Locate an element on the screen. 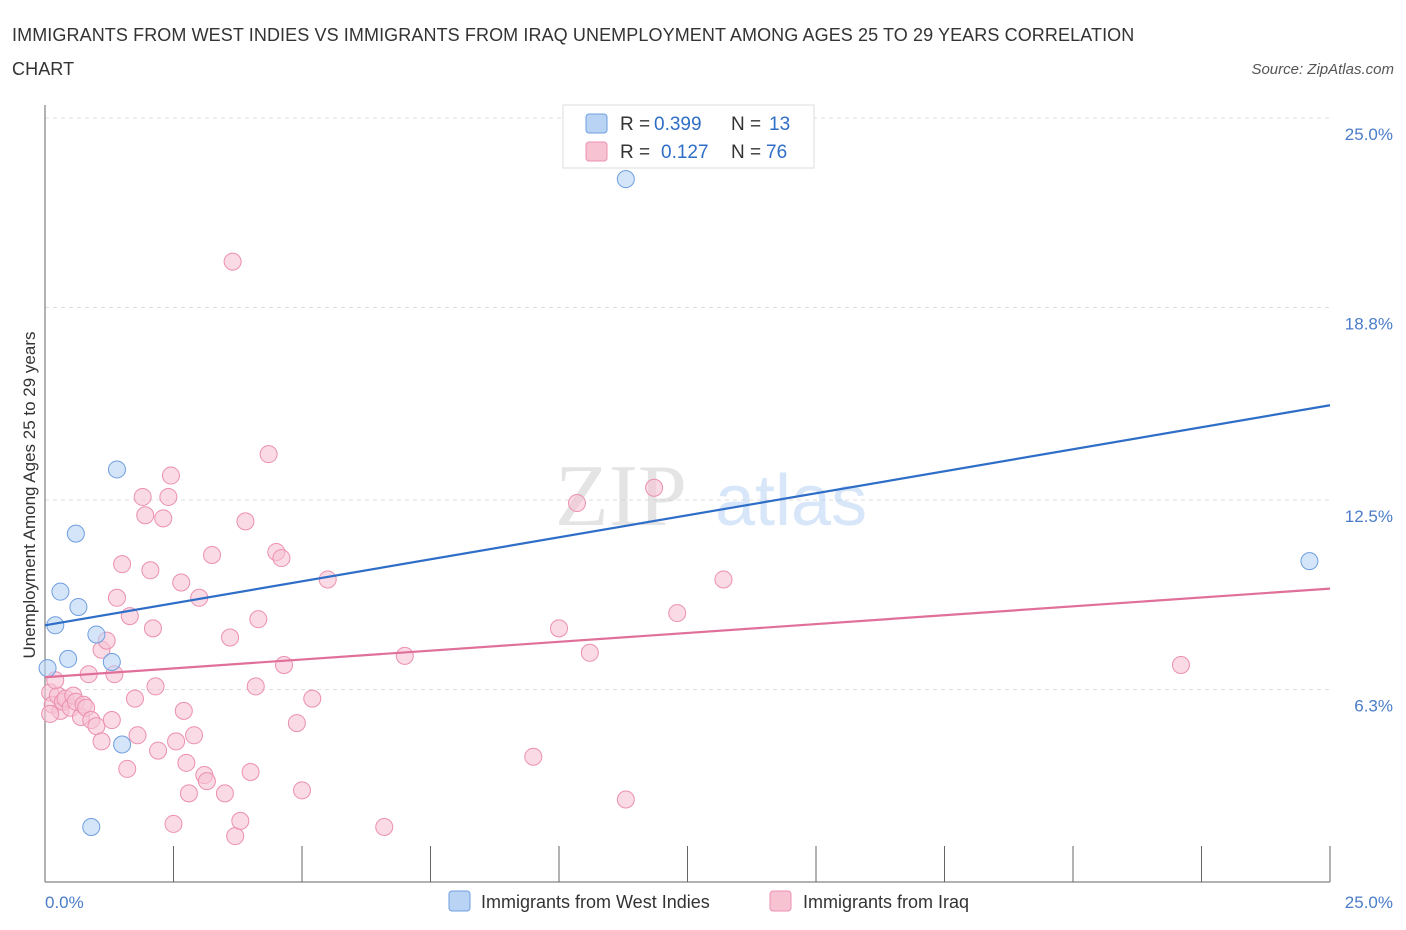  watermark-atlas: atlas is located at coordinates (791, 501).